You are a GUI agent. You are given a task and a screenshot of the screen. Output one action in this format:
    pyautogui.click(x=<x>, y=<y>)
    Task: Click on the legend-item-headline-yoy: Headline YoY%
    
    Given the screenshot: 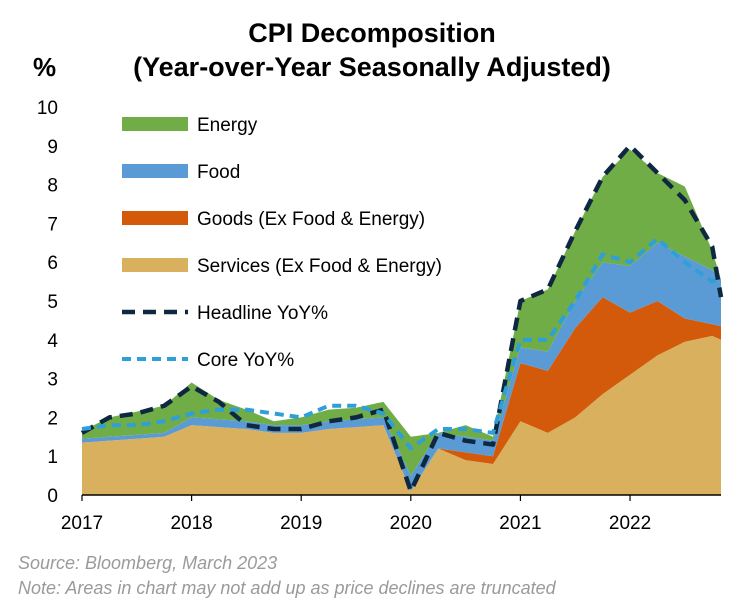 What is the action you would take?
    pyautogui.click(x=225, y=313)
    